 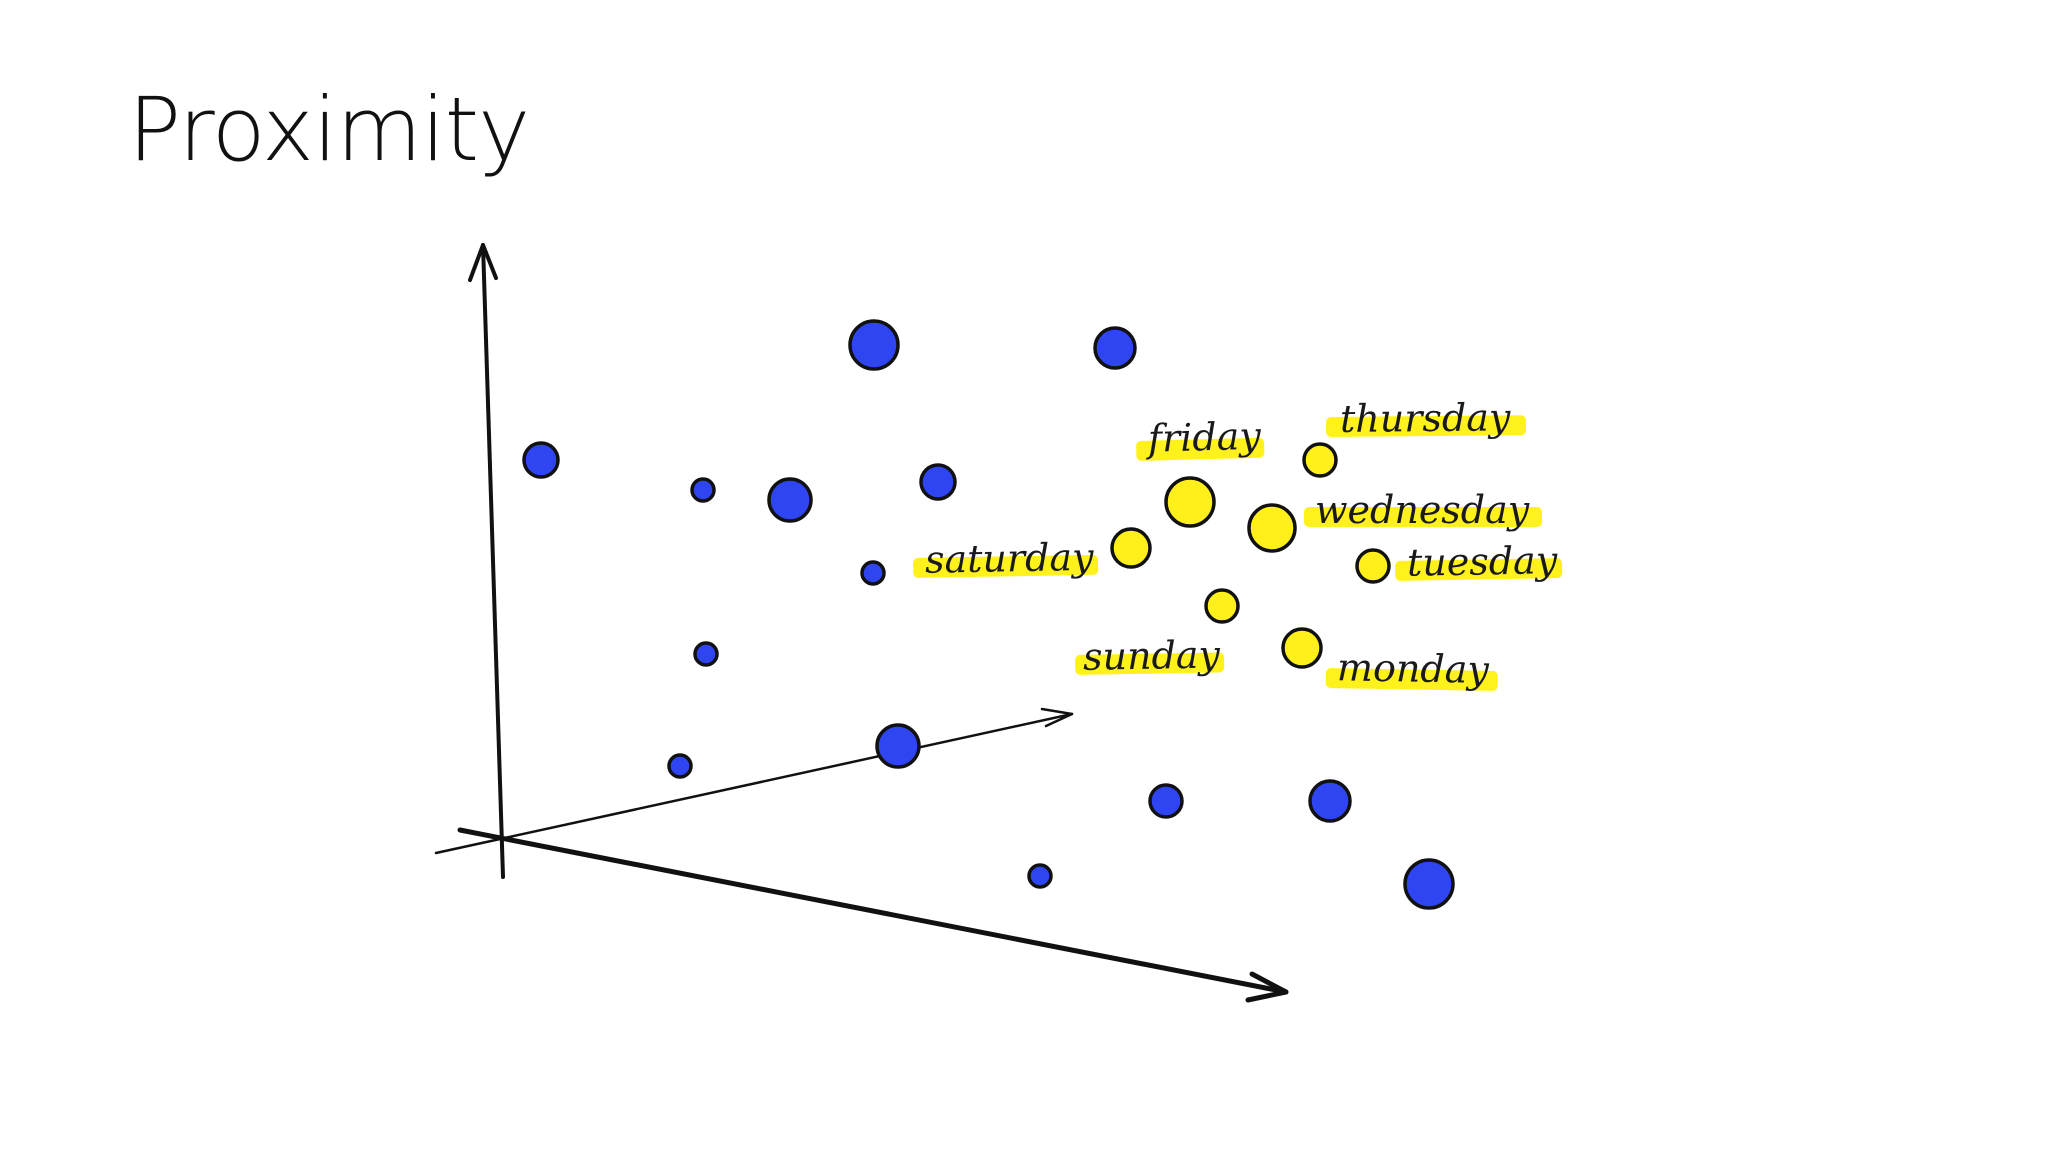 I want to click on label-monday: monday, so click(x=1411, y=668).